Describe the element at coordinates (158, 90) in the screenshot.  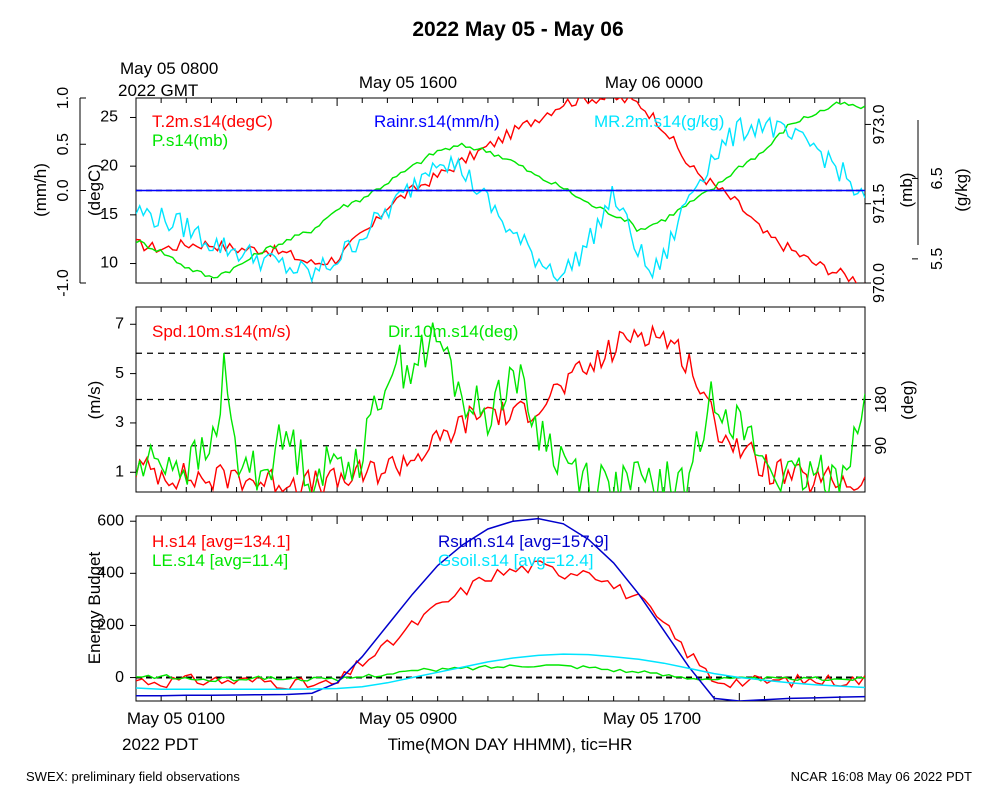
I see `top-start-label-2: 2022 GMT` at that location.